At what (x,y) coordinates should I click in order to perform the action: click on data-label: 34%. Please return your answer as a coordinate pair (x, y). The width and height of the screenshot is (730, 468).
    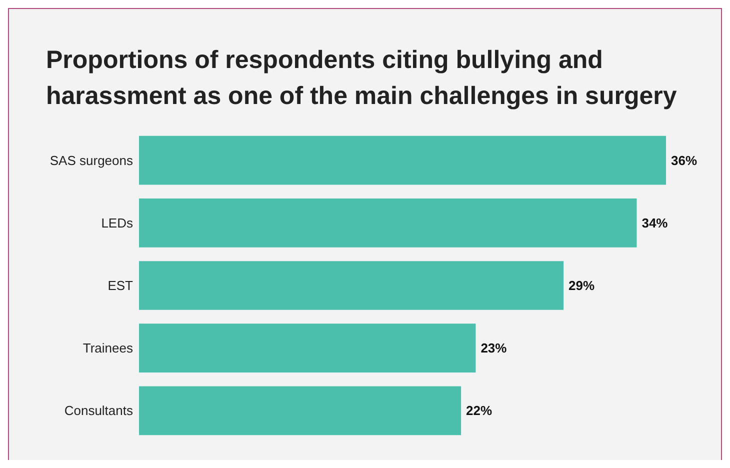
    Looking at the image, I should click on (655, 222).